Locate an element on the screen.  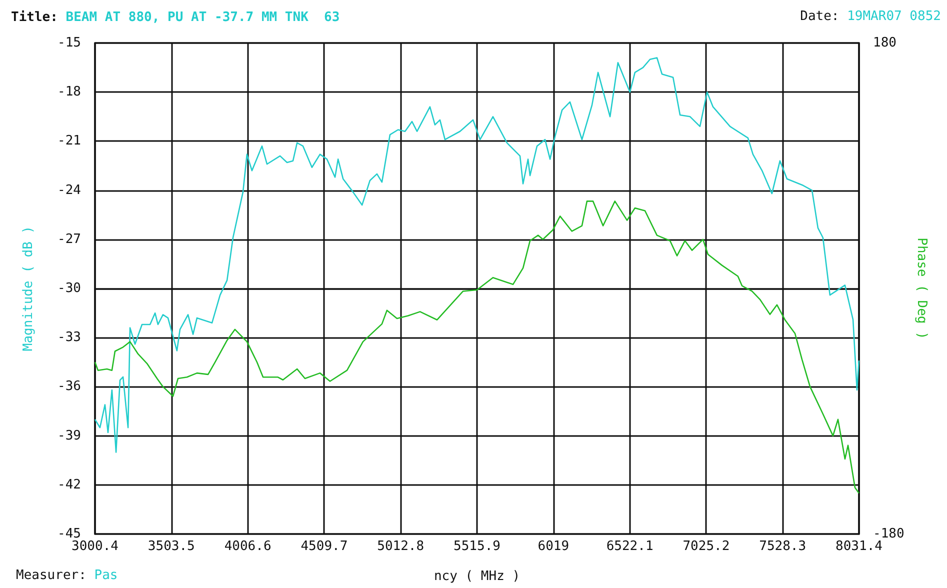
y-tick-label: -36 is located at coordinates (69, 386).